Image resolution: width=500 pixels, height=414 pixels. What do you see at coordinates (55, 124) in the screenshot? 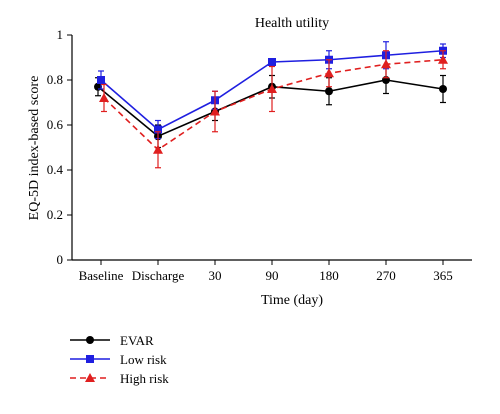
I see `y-tick-label: 0.6` at bounding box center [55, 124].